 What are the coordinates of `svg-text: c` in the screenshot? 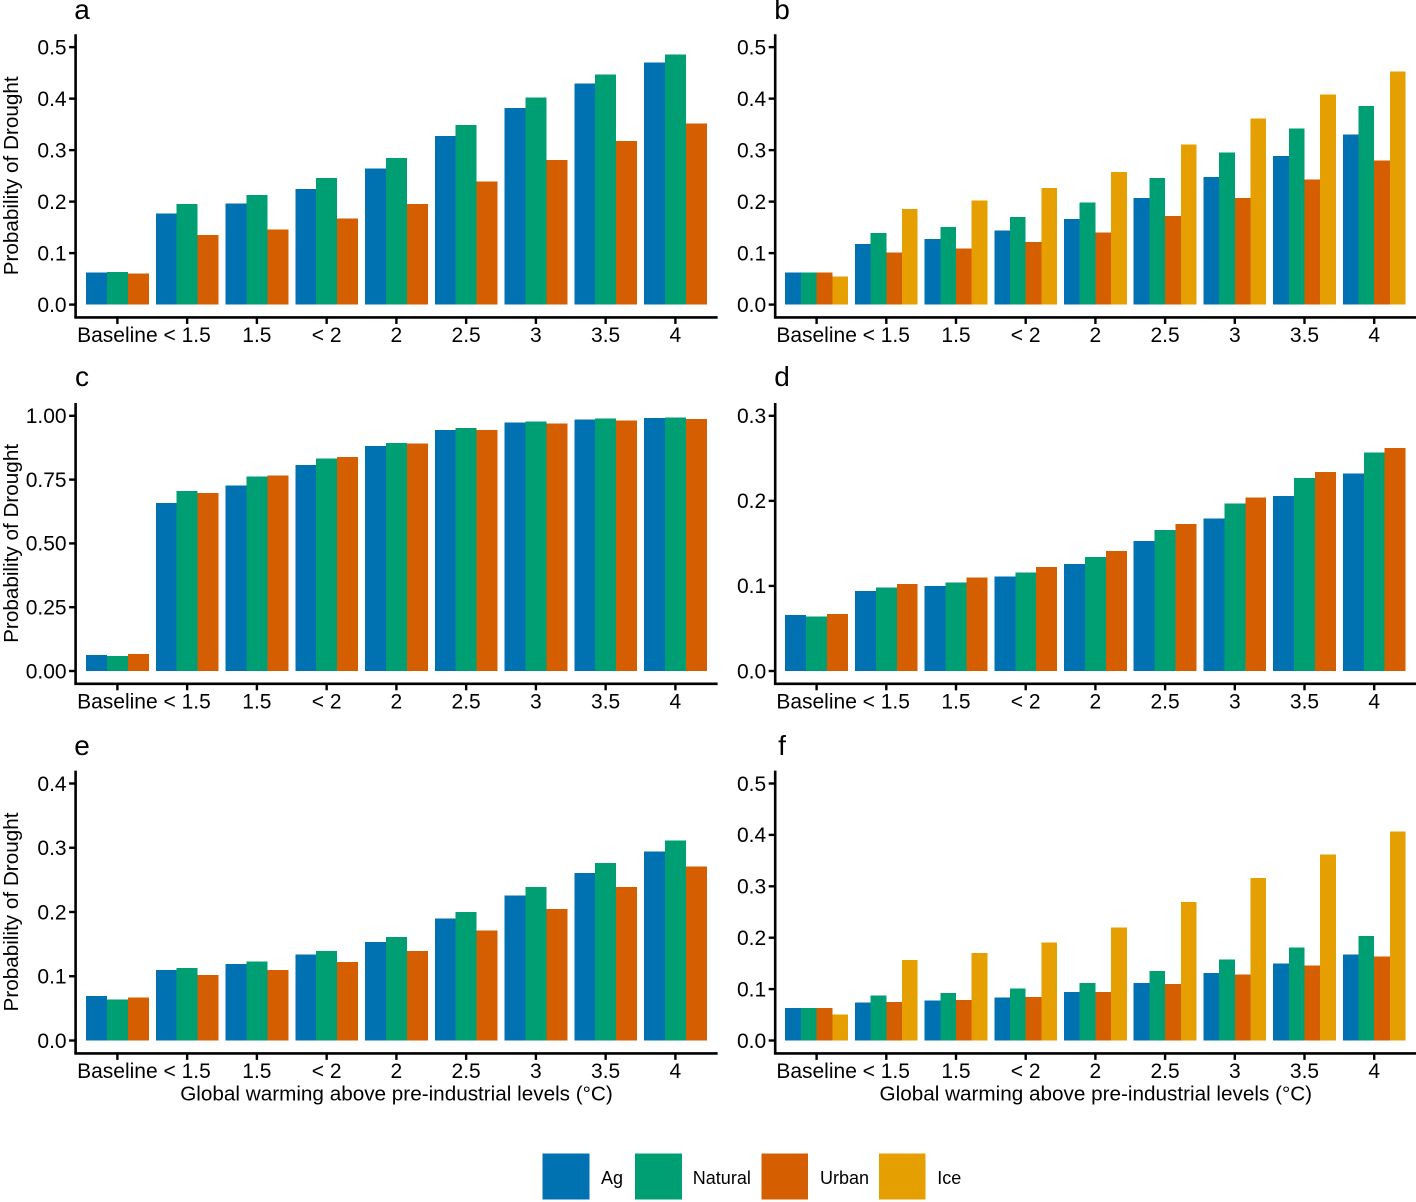 It's located at (82, 376).